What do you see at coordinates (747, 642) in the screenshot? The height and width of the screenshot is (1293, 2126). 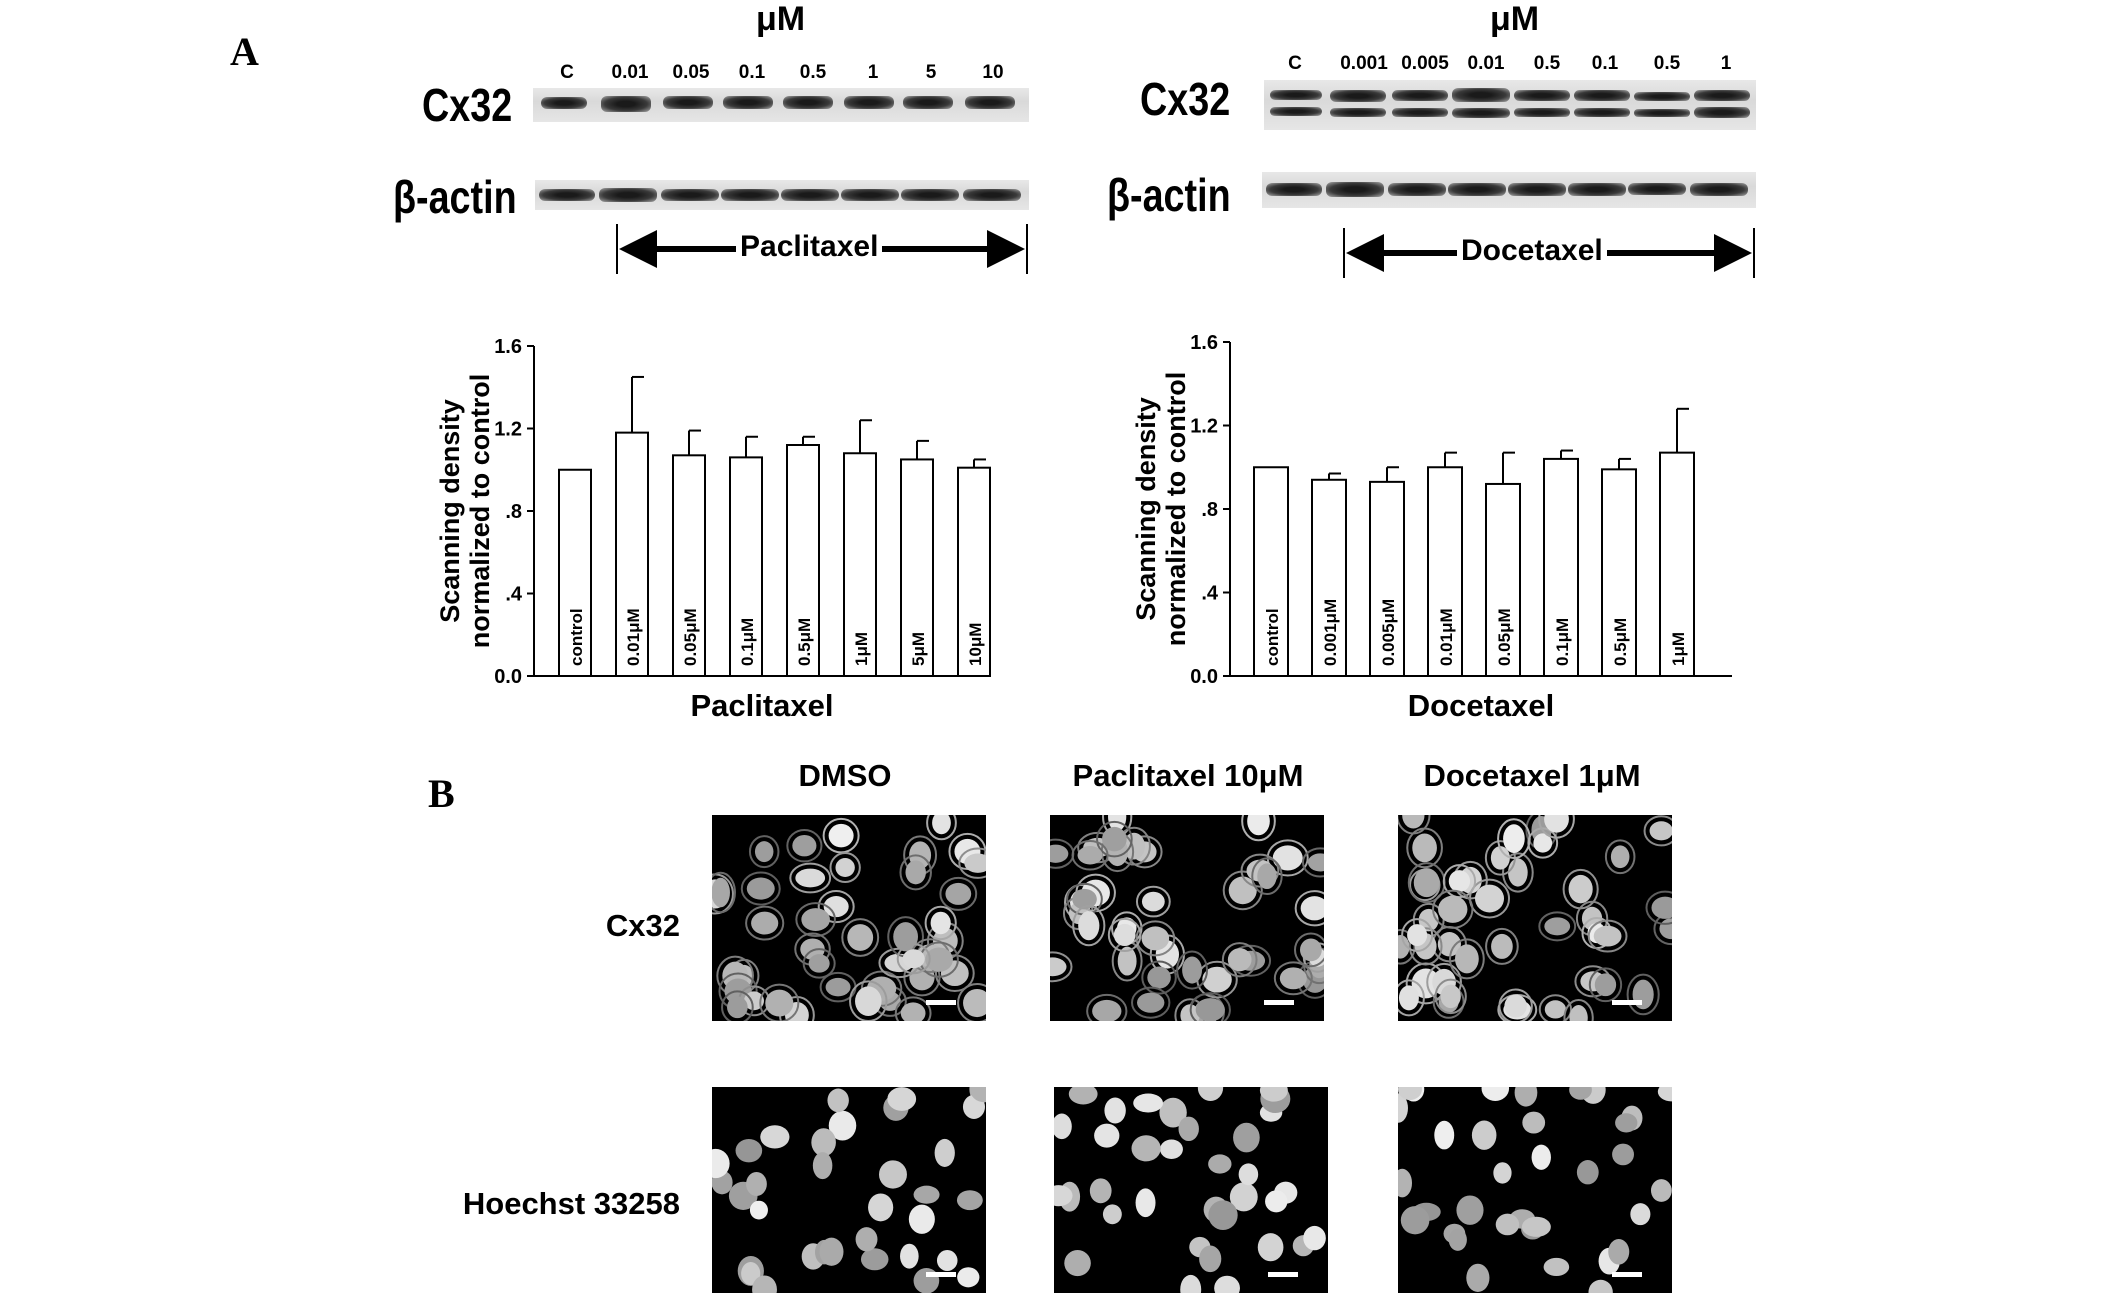 I see `category-label: 0.1μM` at bounding box center [747, 642].